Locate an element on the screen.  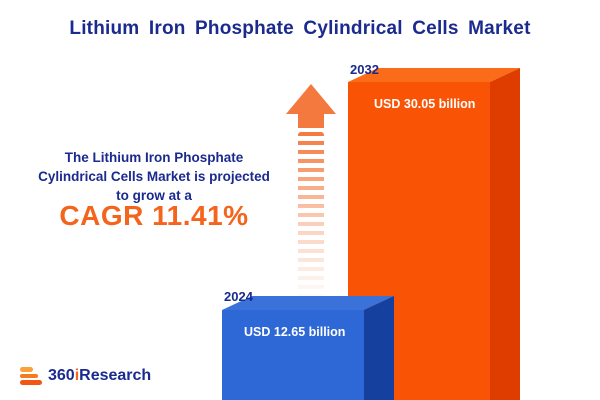
logo-bar-bottom is located at coordinates (31, 382).